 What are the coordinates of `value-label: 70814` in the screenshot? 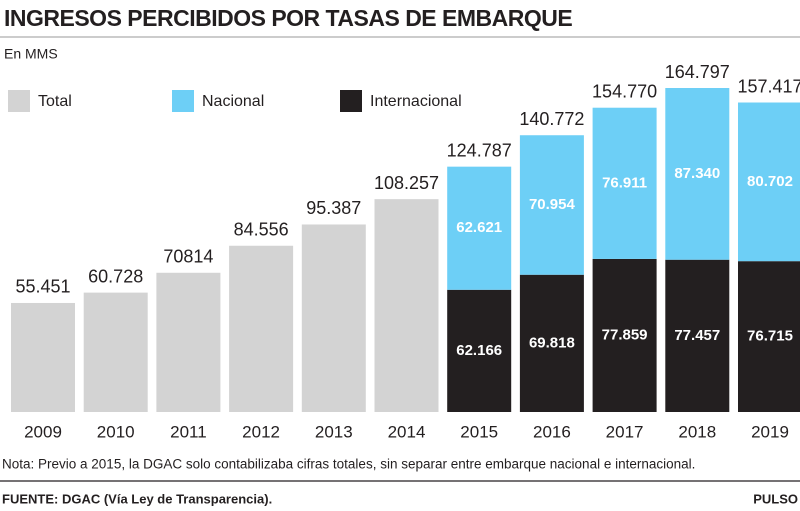 It's located at (188, 257).